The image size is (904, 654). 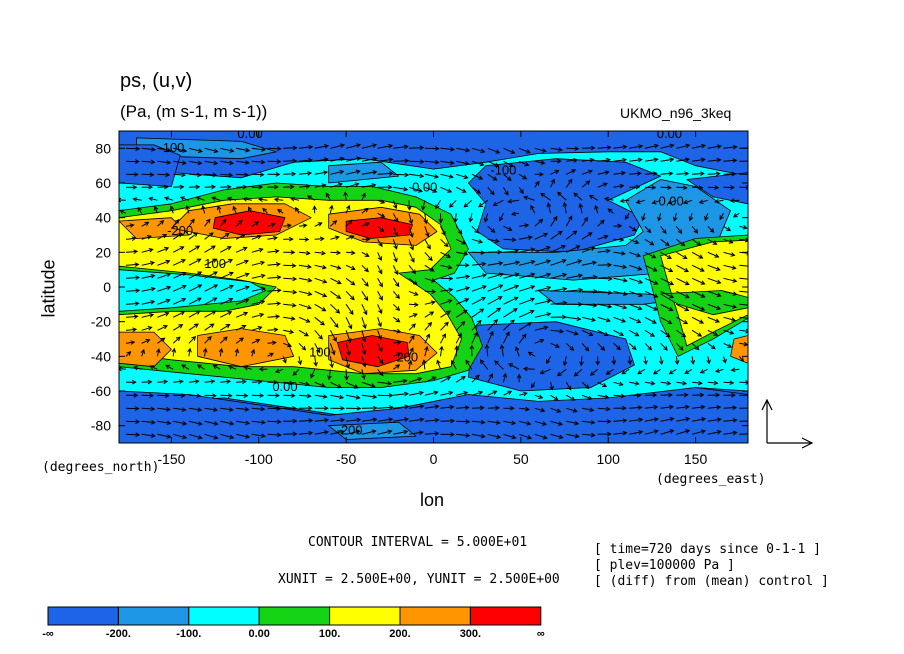 What do you see at coordinates (696, 459) in the screenshot?
I see `x-tick-label: 150` at bounding box center [696, 459].